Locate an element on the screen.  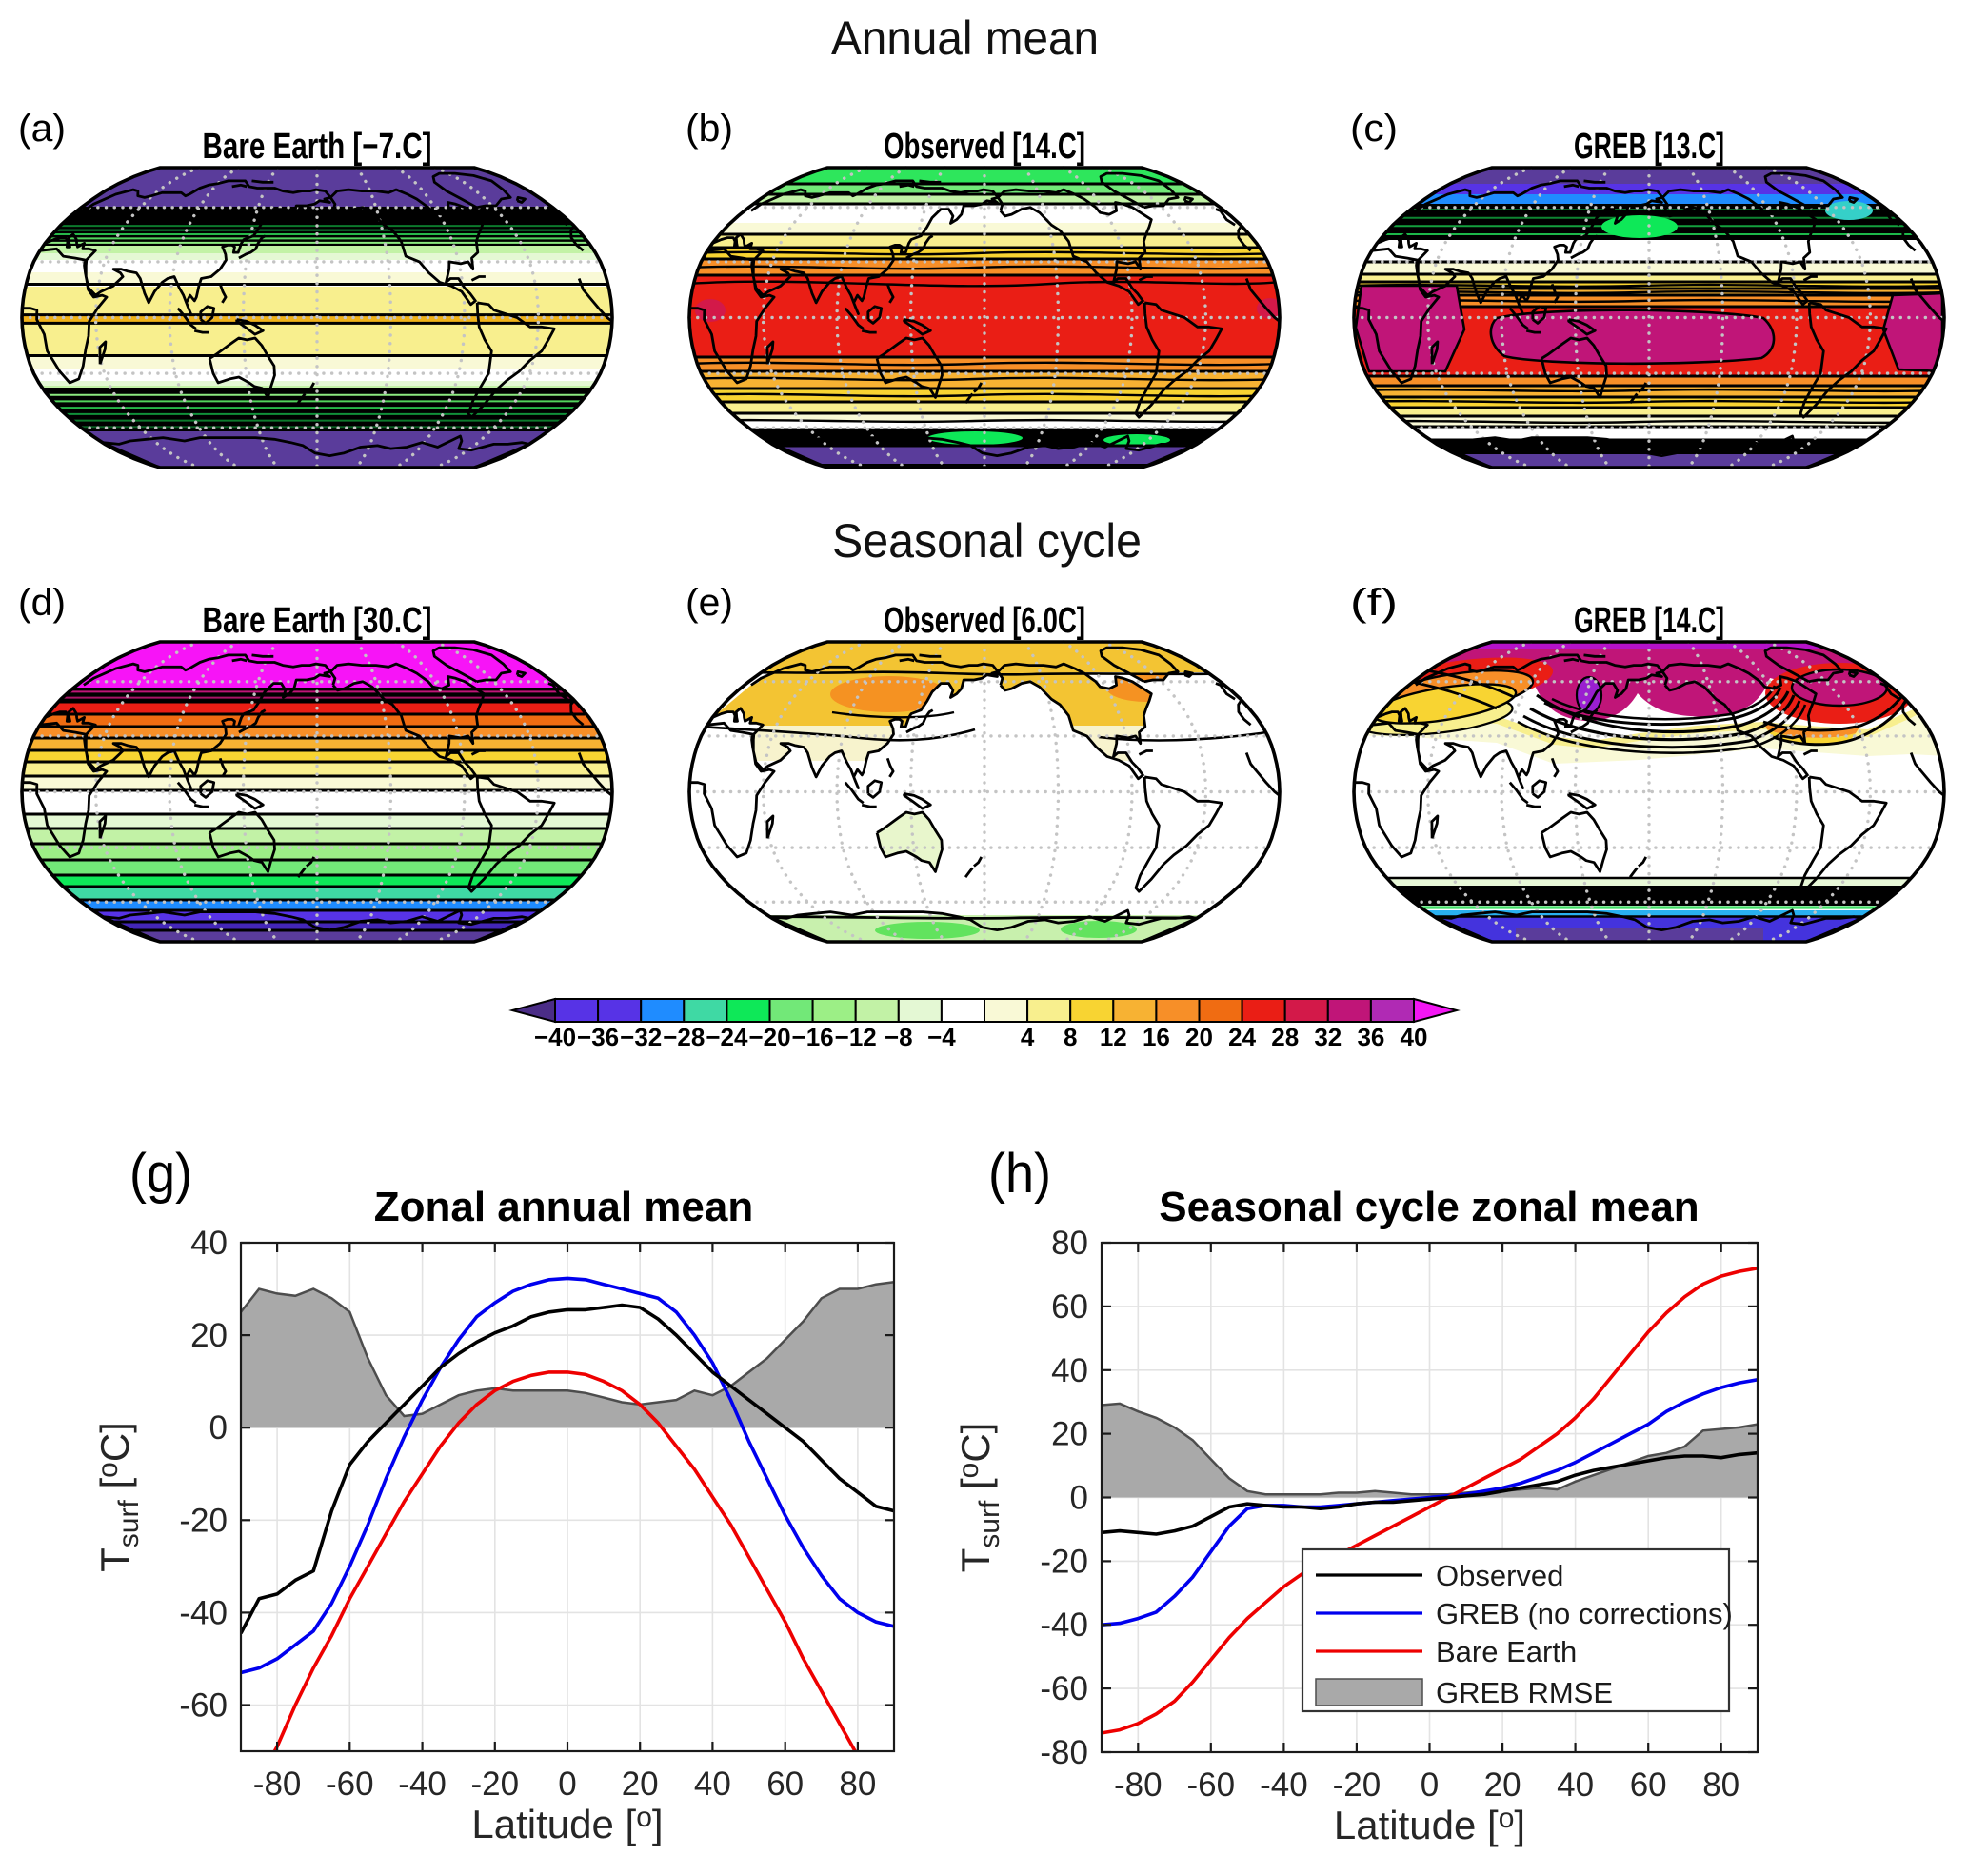
svg-text: −36 is located at coordinates (598, 1037).